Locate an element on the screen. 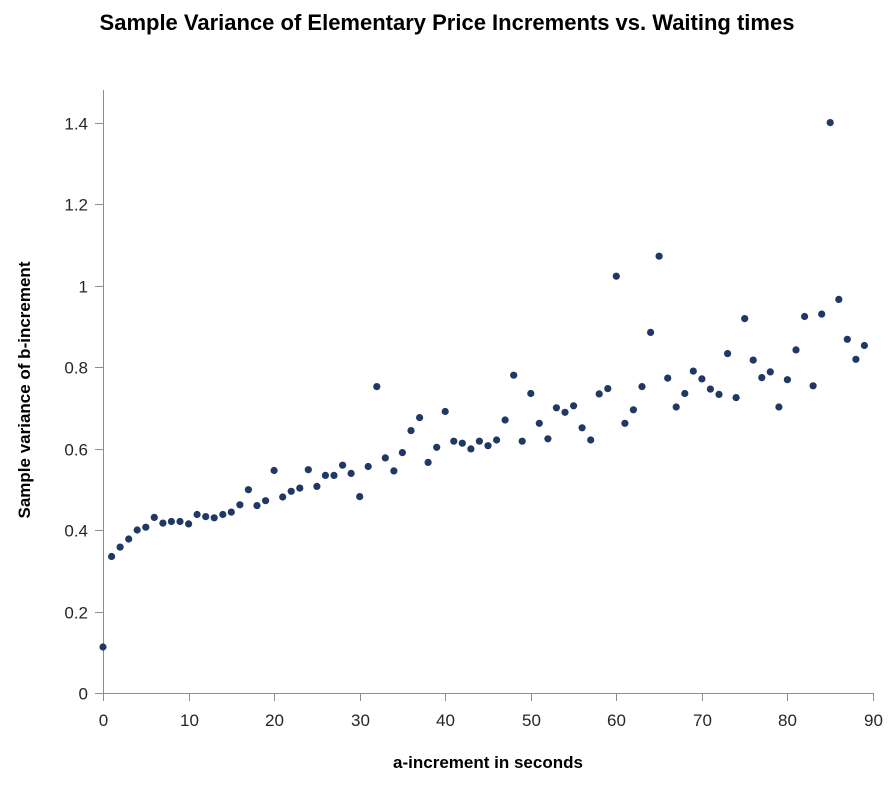  x-tick-label: 0 is located at coordinates (103, 720).